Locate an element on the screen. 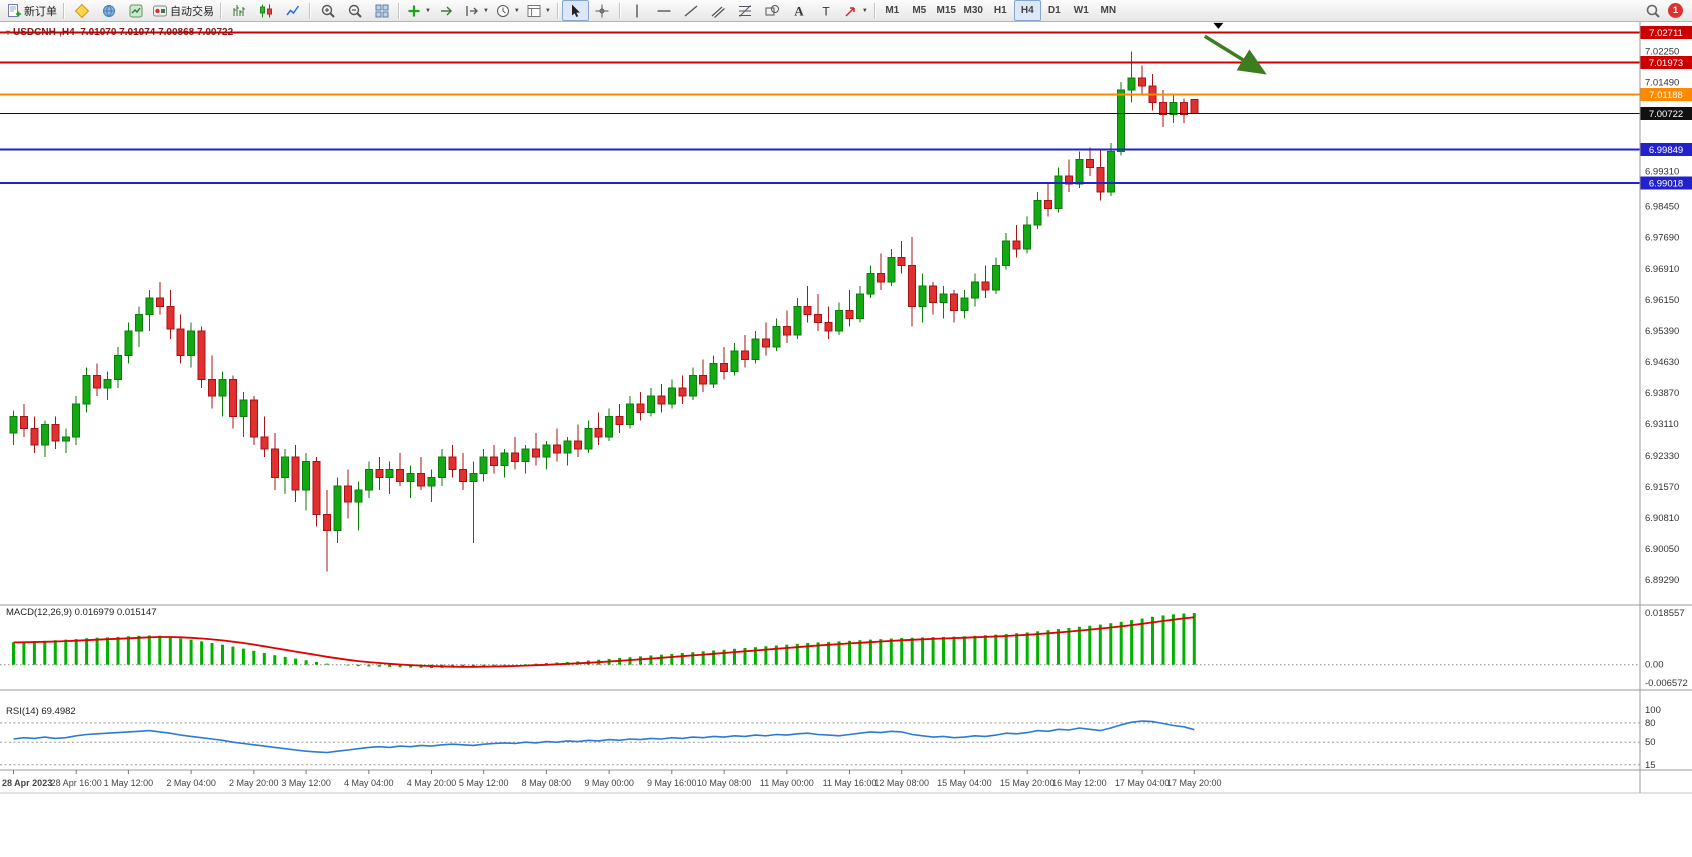  shapes-button is located at coordinates (772, 10).